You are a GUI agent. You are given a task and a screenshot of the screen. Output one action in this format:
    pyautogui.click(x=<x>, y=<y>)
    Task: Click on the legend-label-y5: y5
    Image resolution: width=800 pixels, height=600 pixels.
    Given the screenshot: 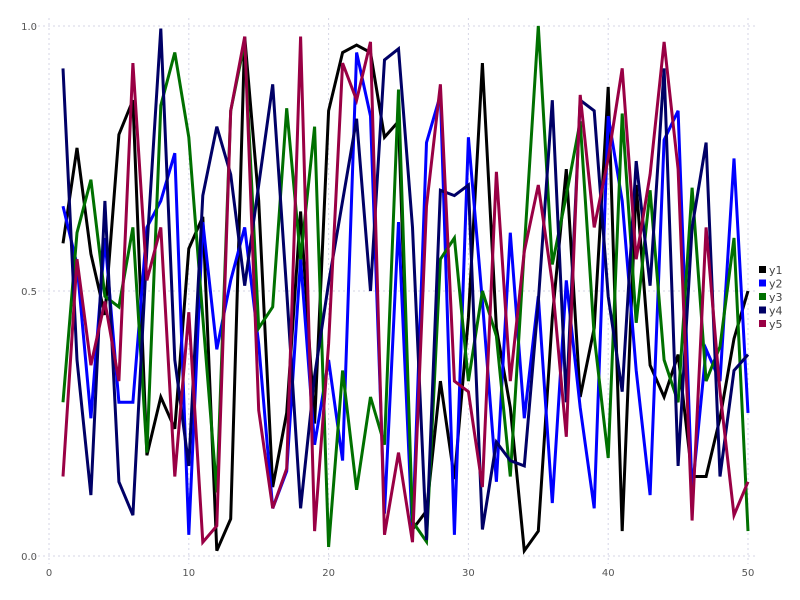 What is the action you would take?
    pyautogui.click(x=776, y=324)
    